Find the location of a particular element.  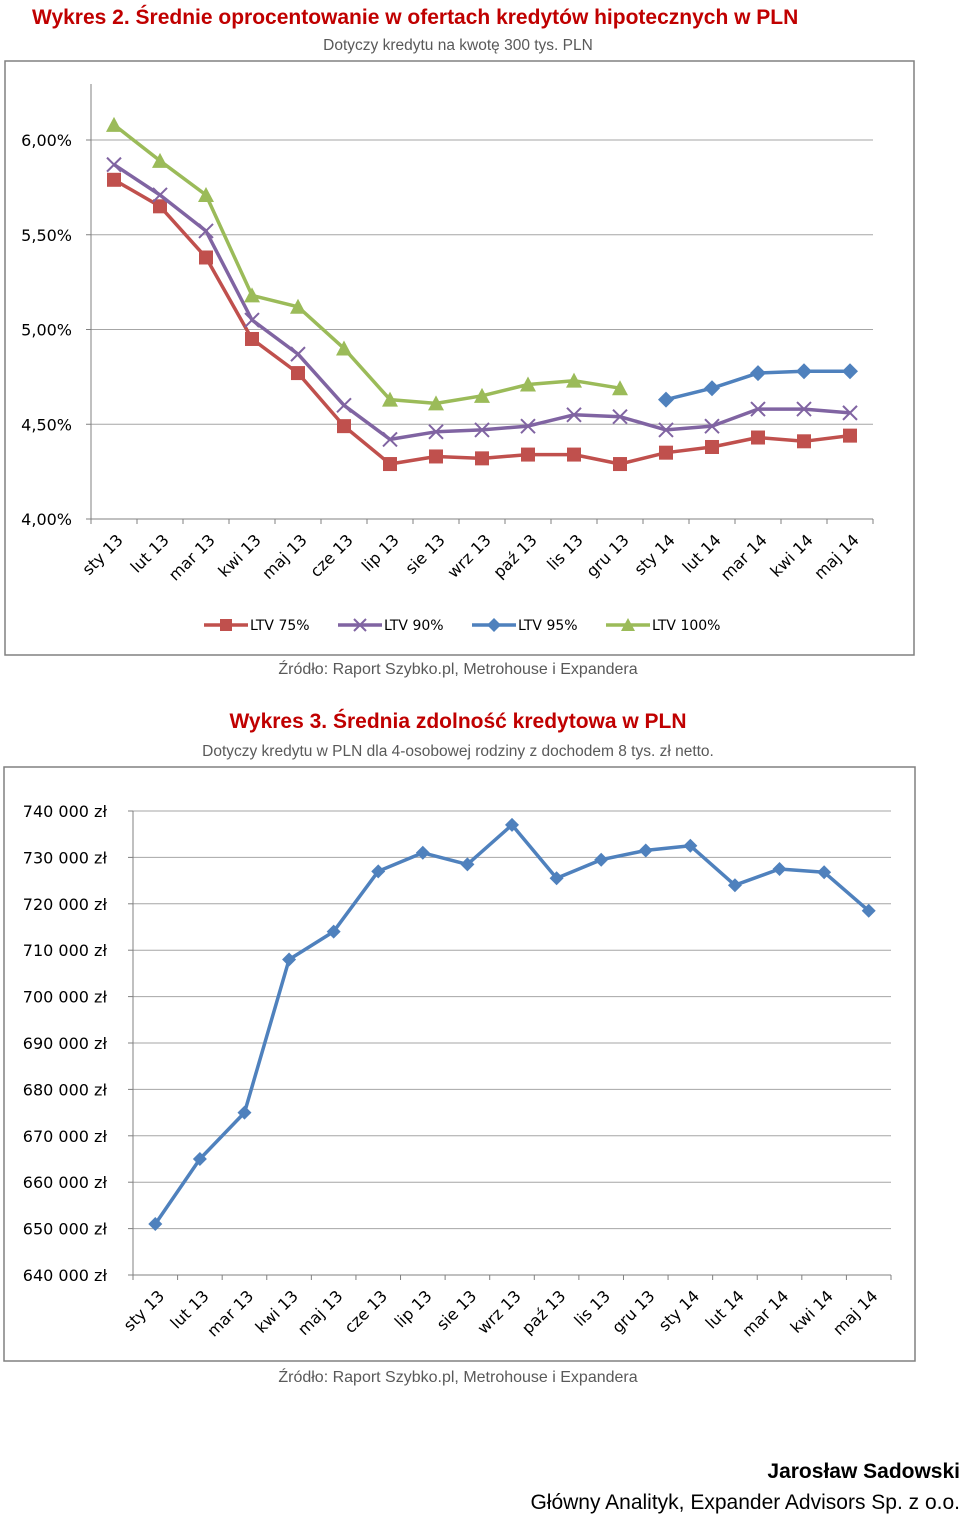

c1-legend-label: LTV 75% is located at coordinates (280, 626).